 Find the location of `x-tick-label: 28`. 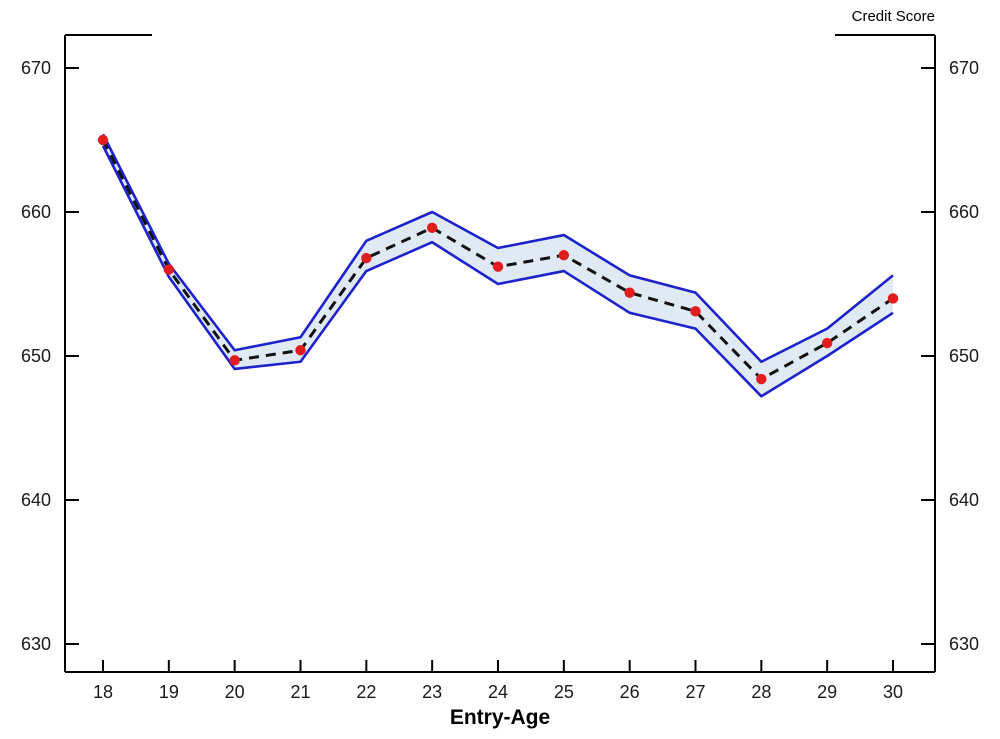

x-tick-label: 28 is located at coordinates (761, 692).